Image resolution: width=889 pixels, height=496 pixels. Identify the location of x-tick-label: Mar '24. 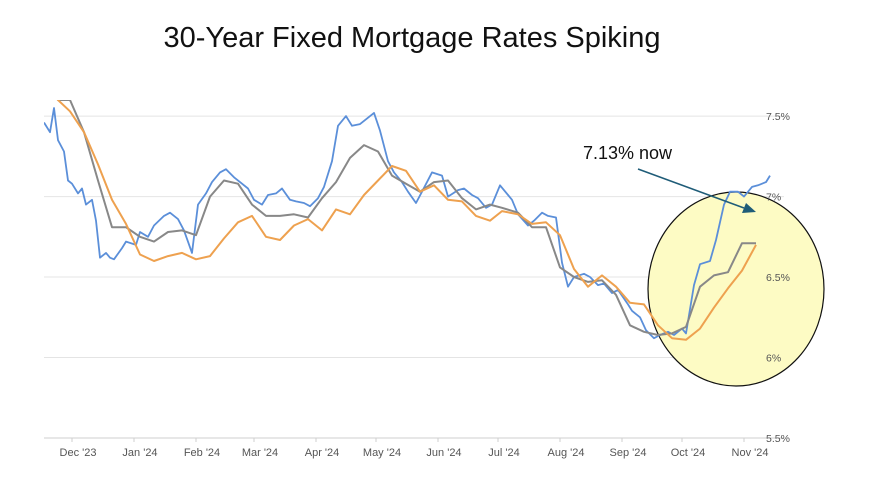
(260, 453).